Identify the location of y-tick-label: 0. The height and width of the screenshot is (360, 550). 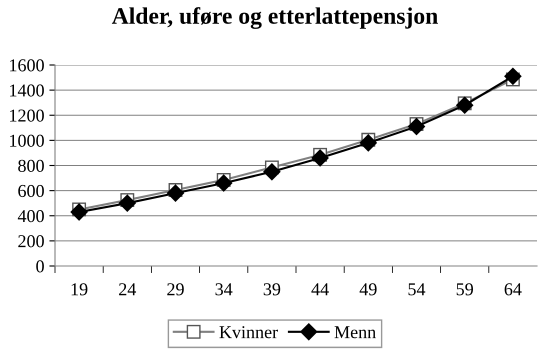
(40, 266).